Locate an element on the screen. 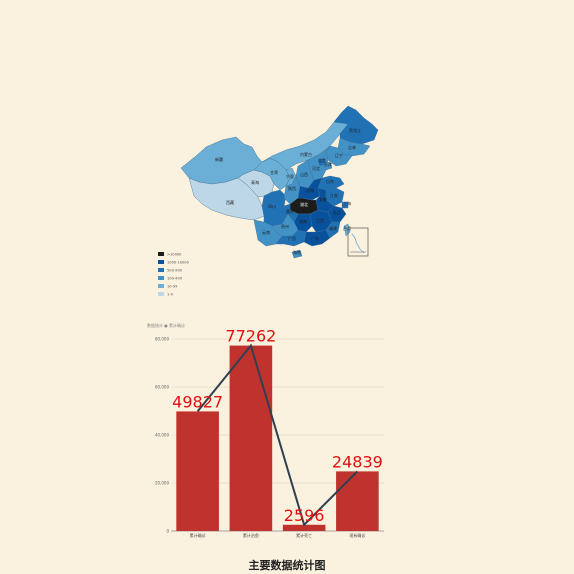 This screenshot has height=574, width=574. province-青海 is located at coordinates (256, 183).